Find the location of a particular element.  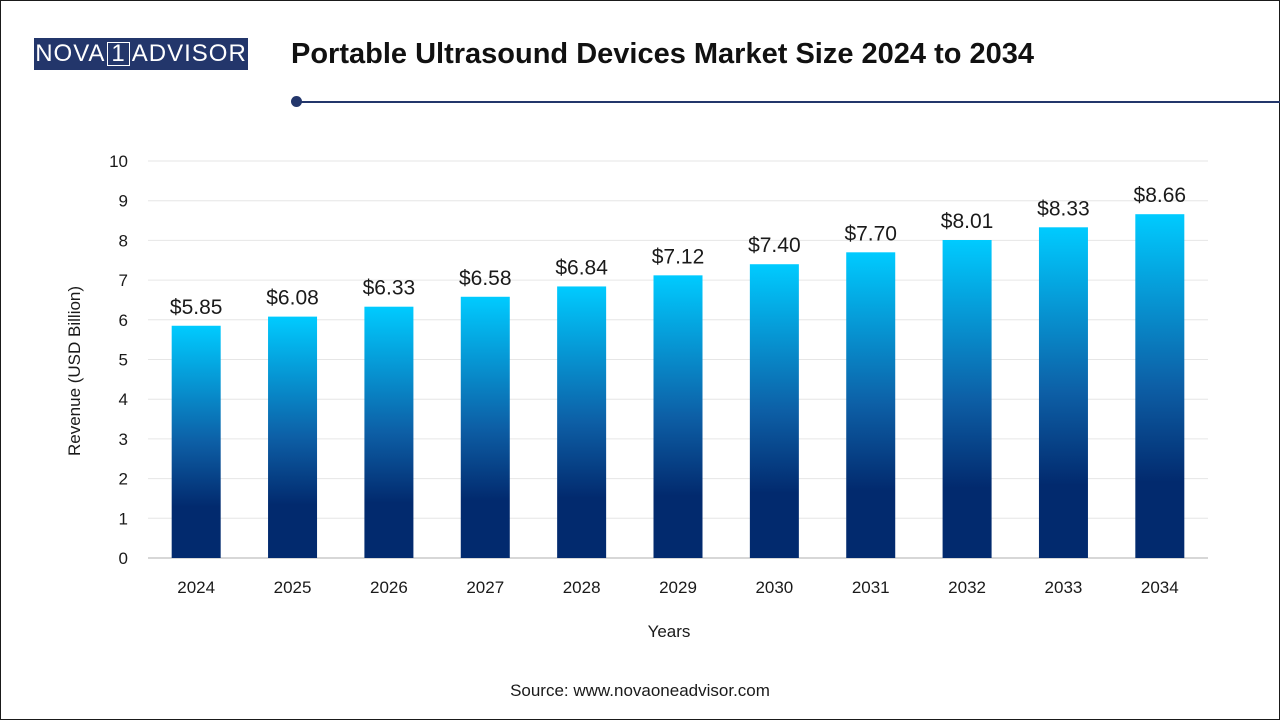

x-tick-label-2031: 2031 is located at coordinates (871, 587).